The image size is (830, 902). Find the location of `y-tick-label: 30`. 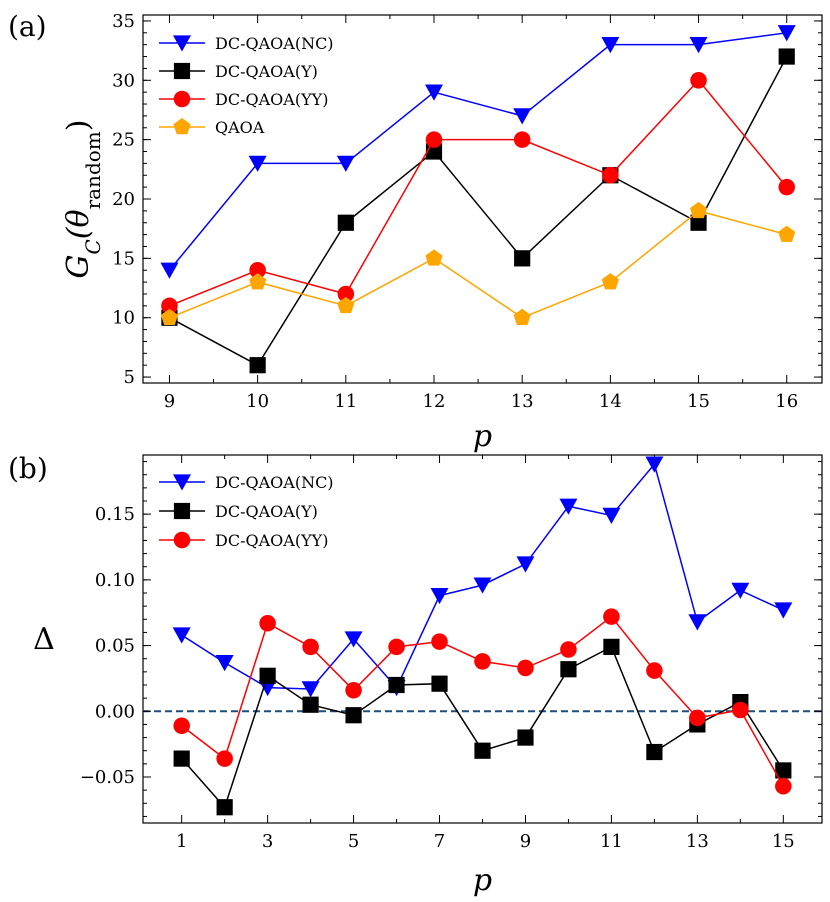

y-tick-label: 30 is located at coordinates (123, 80).